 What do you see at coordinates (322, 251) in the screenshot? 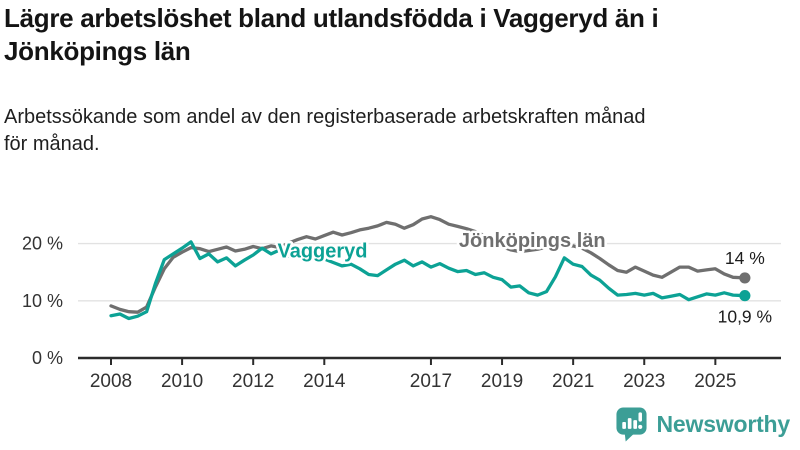
I see `series-label-vaggeryd: Vaggeryd` at bounding box center [322, 251].